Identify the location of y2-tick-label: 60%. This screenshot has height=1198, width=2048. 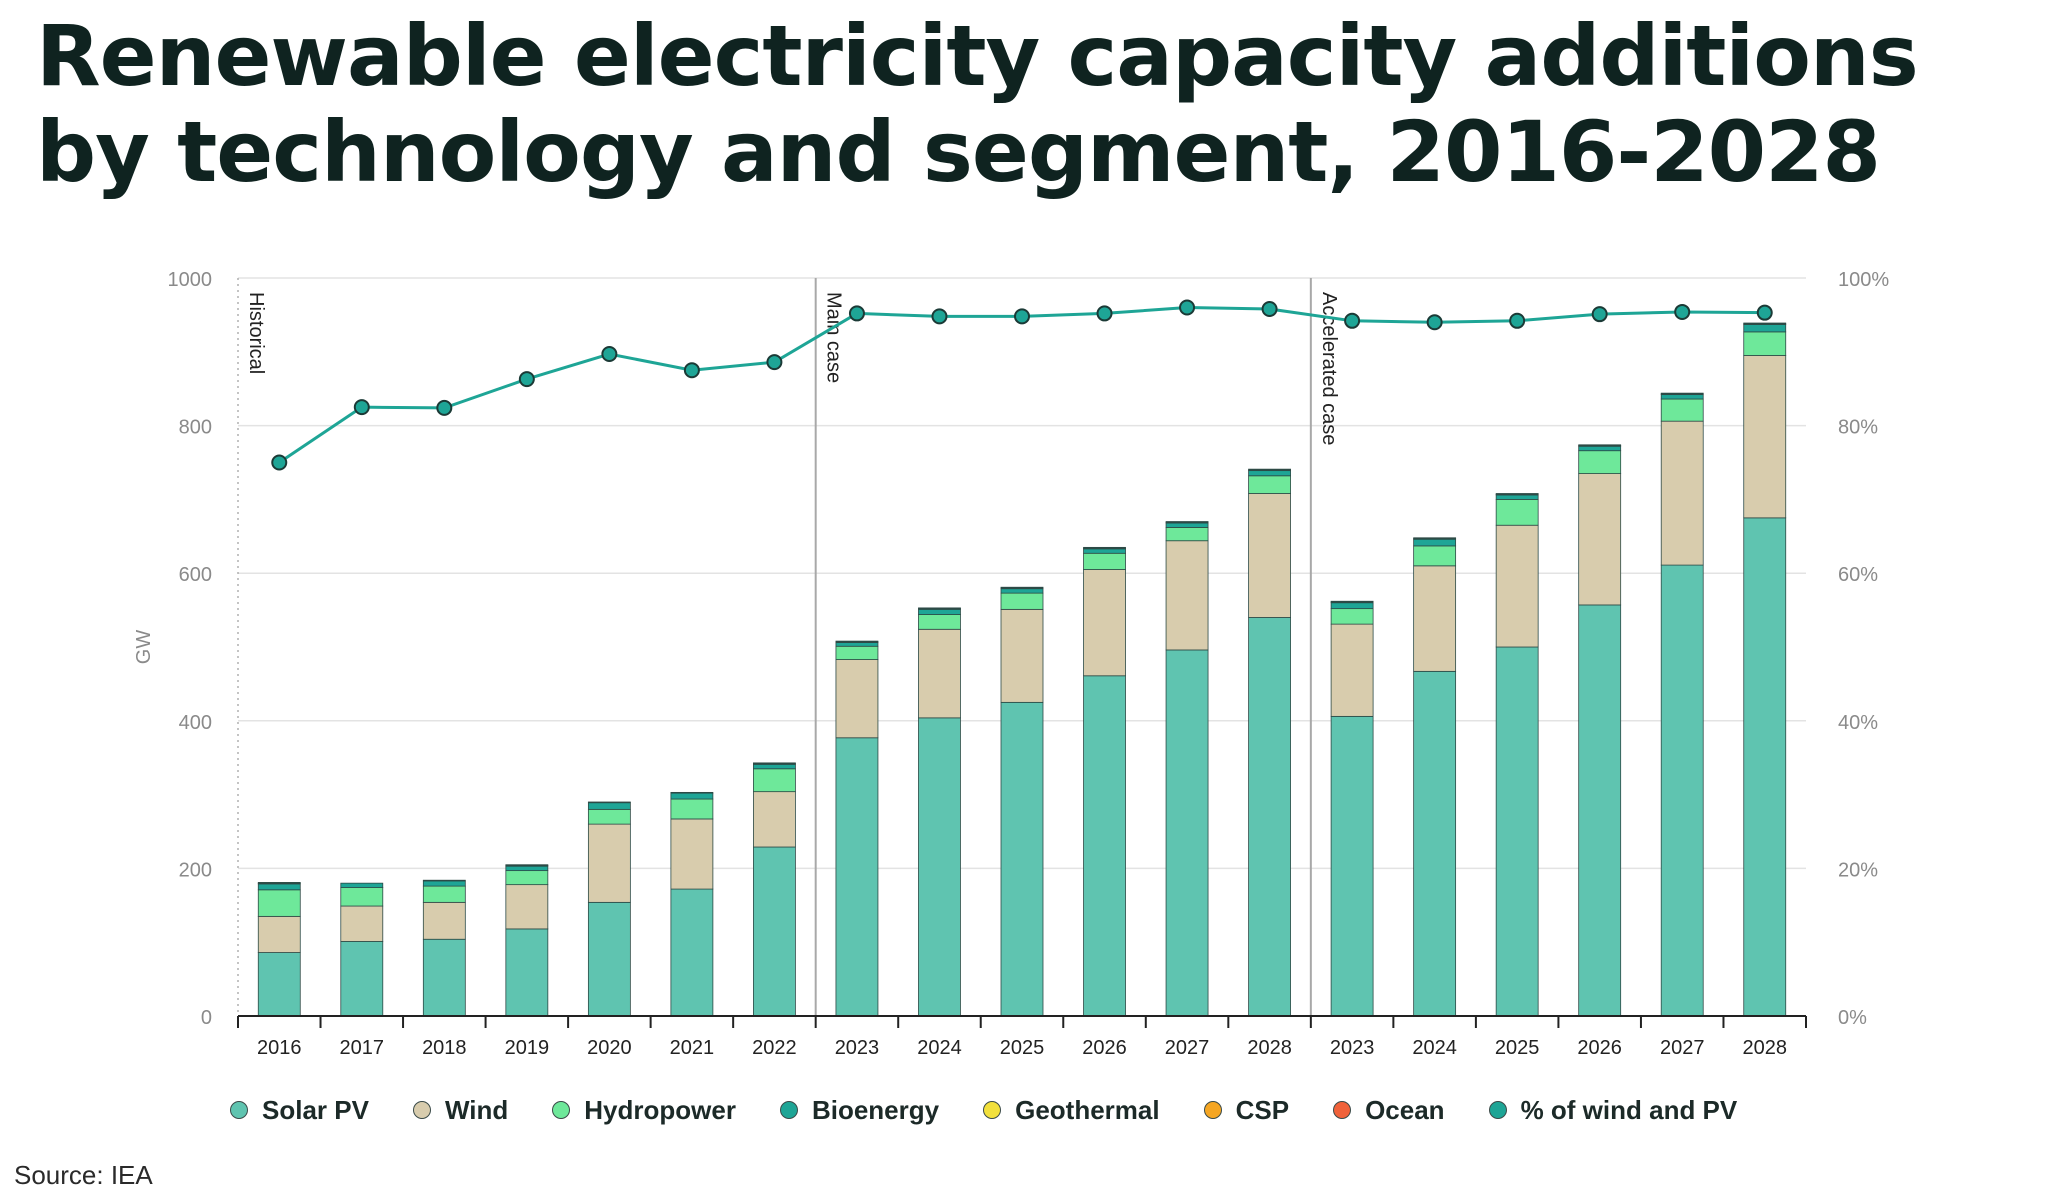
(1858, 575).